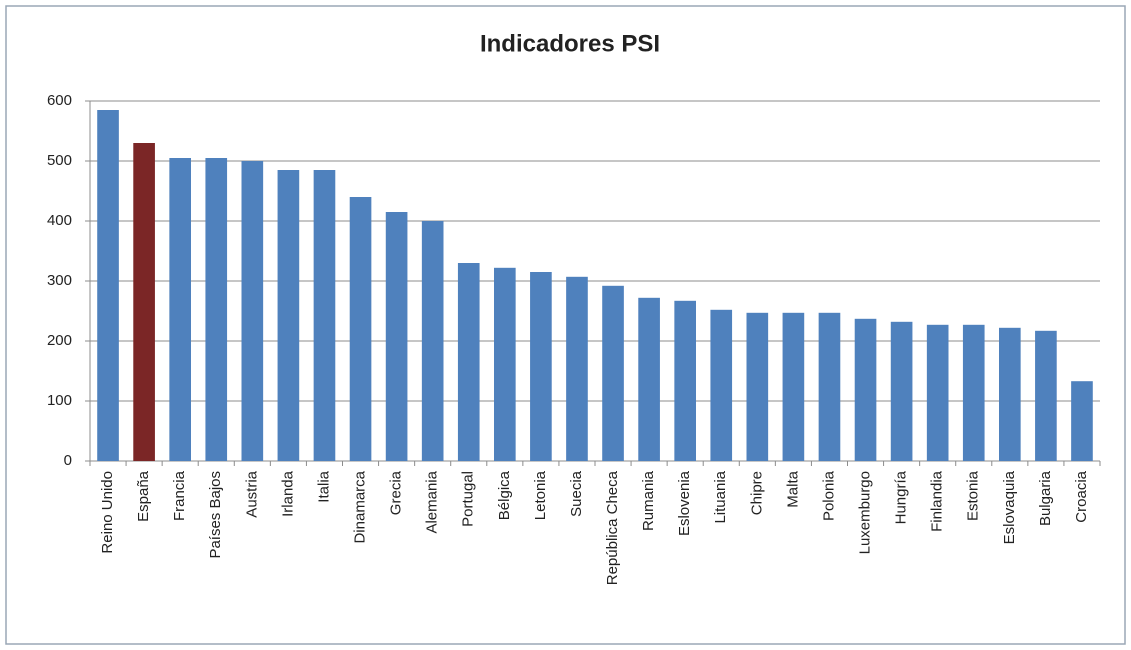 This screenshot has height=650, width=1131. I want to click on x-tick-label: Italia, so click(323, 486).